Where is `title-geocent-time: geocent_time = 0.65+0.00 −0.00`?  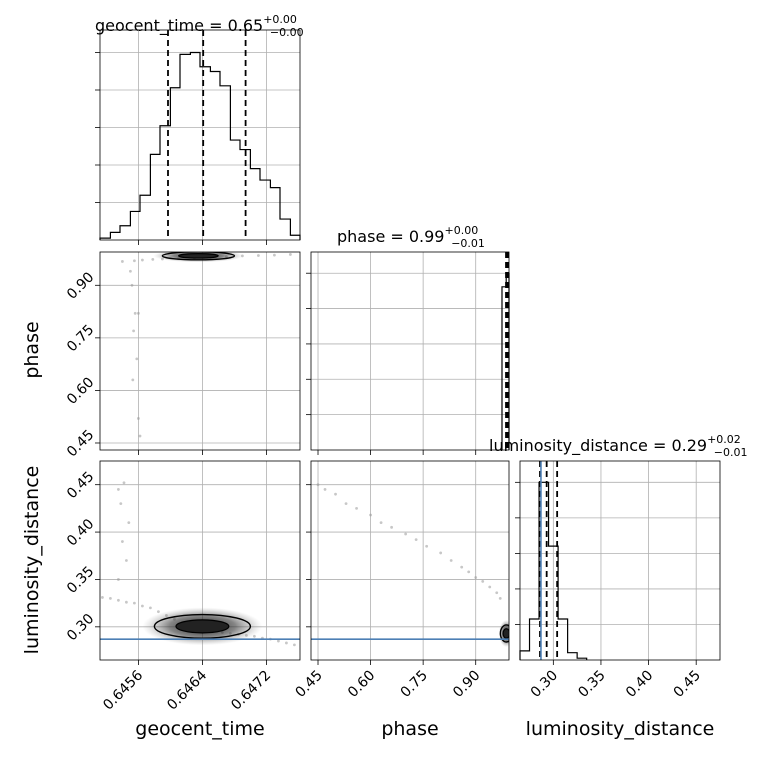 title-geocent-time: geocent_time = 0.65+0.00 −0.00 is located at coordinates (199, 26).